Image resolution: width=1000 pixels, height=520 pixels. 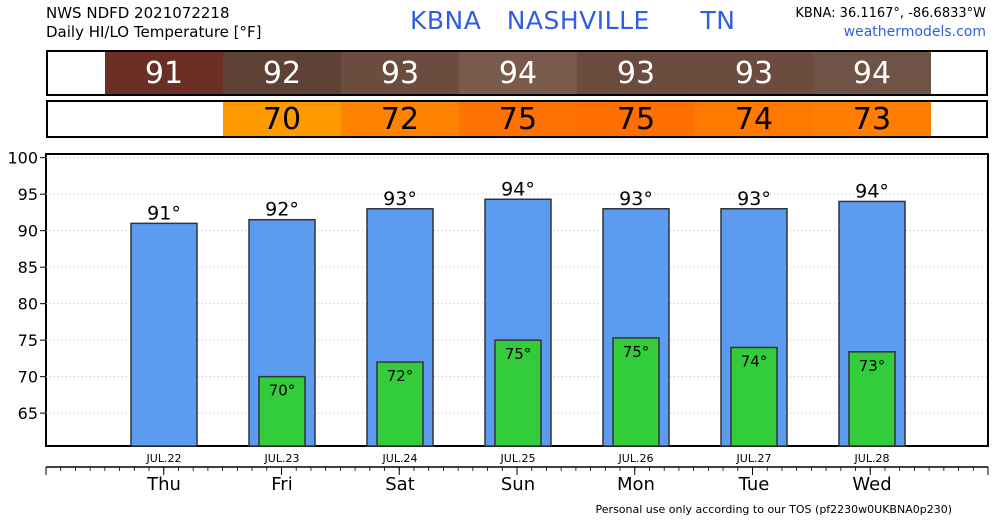 I want to click on date-label-7: JUL.28, so click(x=872, y=458).